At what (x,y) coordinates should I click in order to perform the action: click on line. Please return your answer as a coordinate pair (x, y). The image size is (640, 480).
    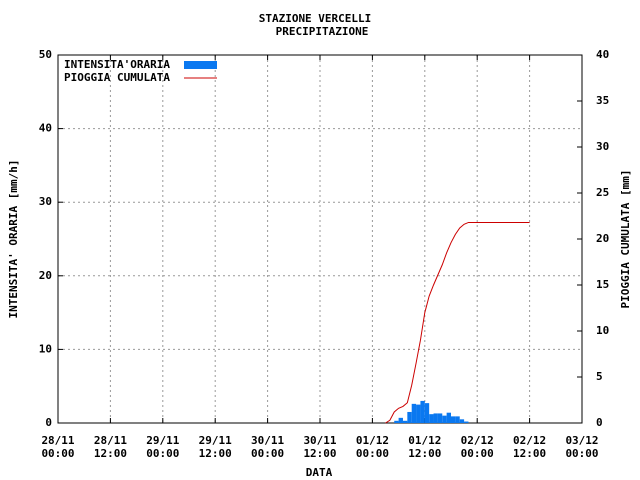
    Looking at the image, I should click on (457, 322).